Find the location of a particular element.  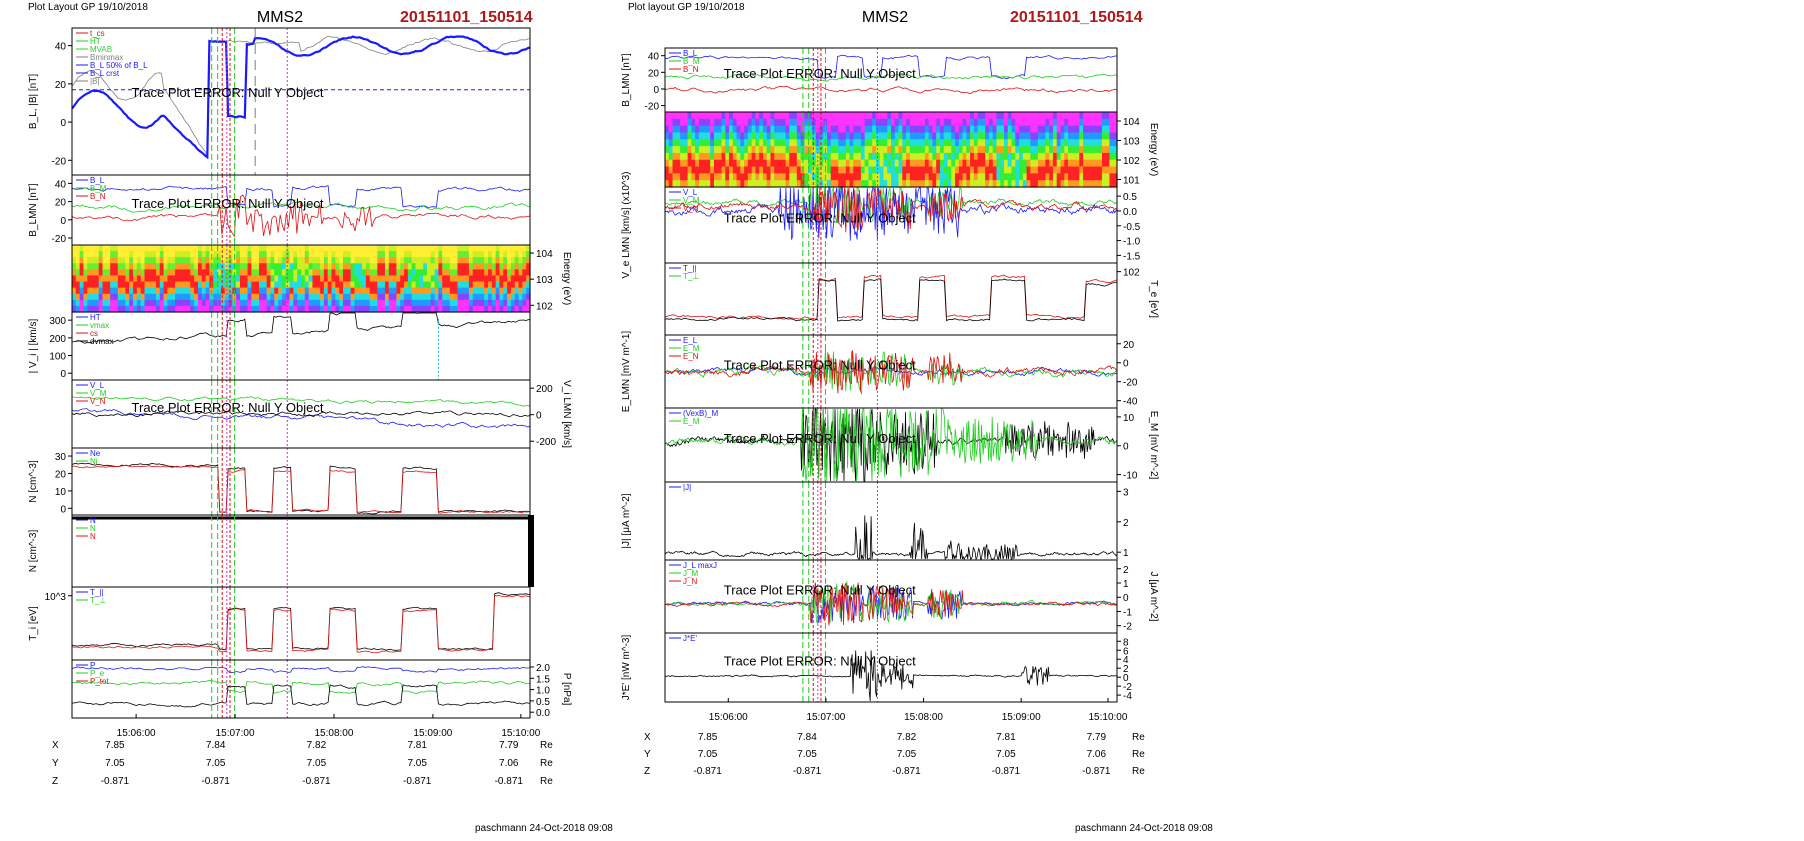

series-line-Pe is located at coordinates (301, 696).